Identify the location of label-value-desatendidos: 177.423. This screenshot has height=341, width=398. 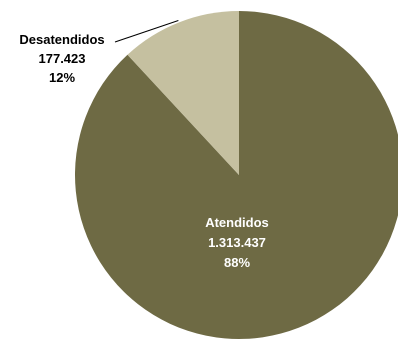
(62, 58).